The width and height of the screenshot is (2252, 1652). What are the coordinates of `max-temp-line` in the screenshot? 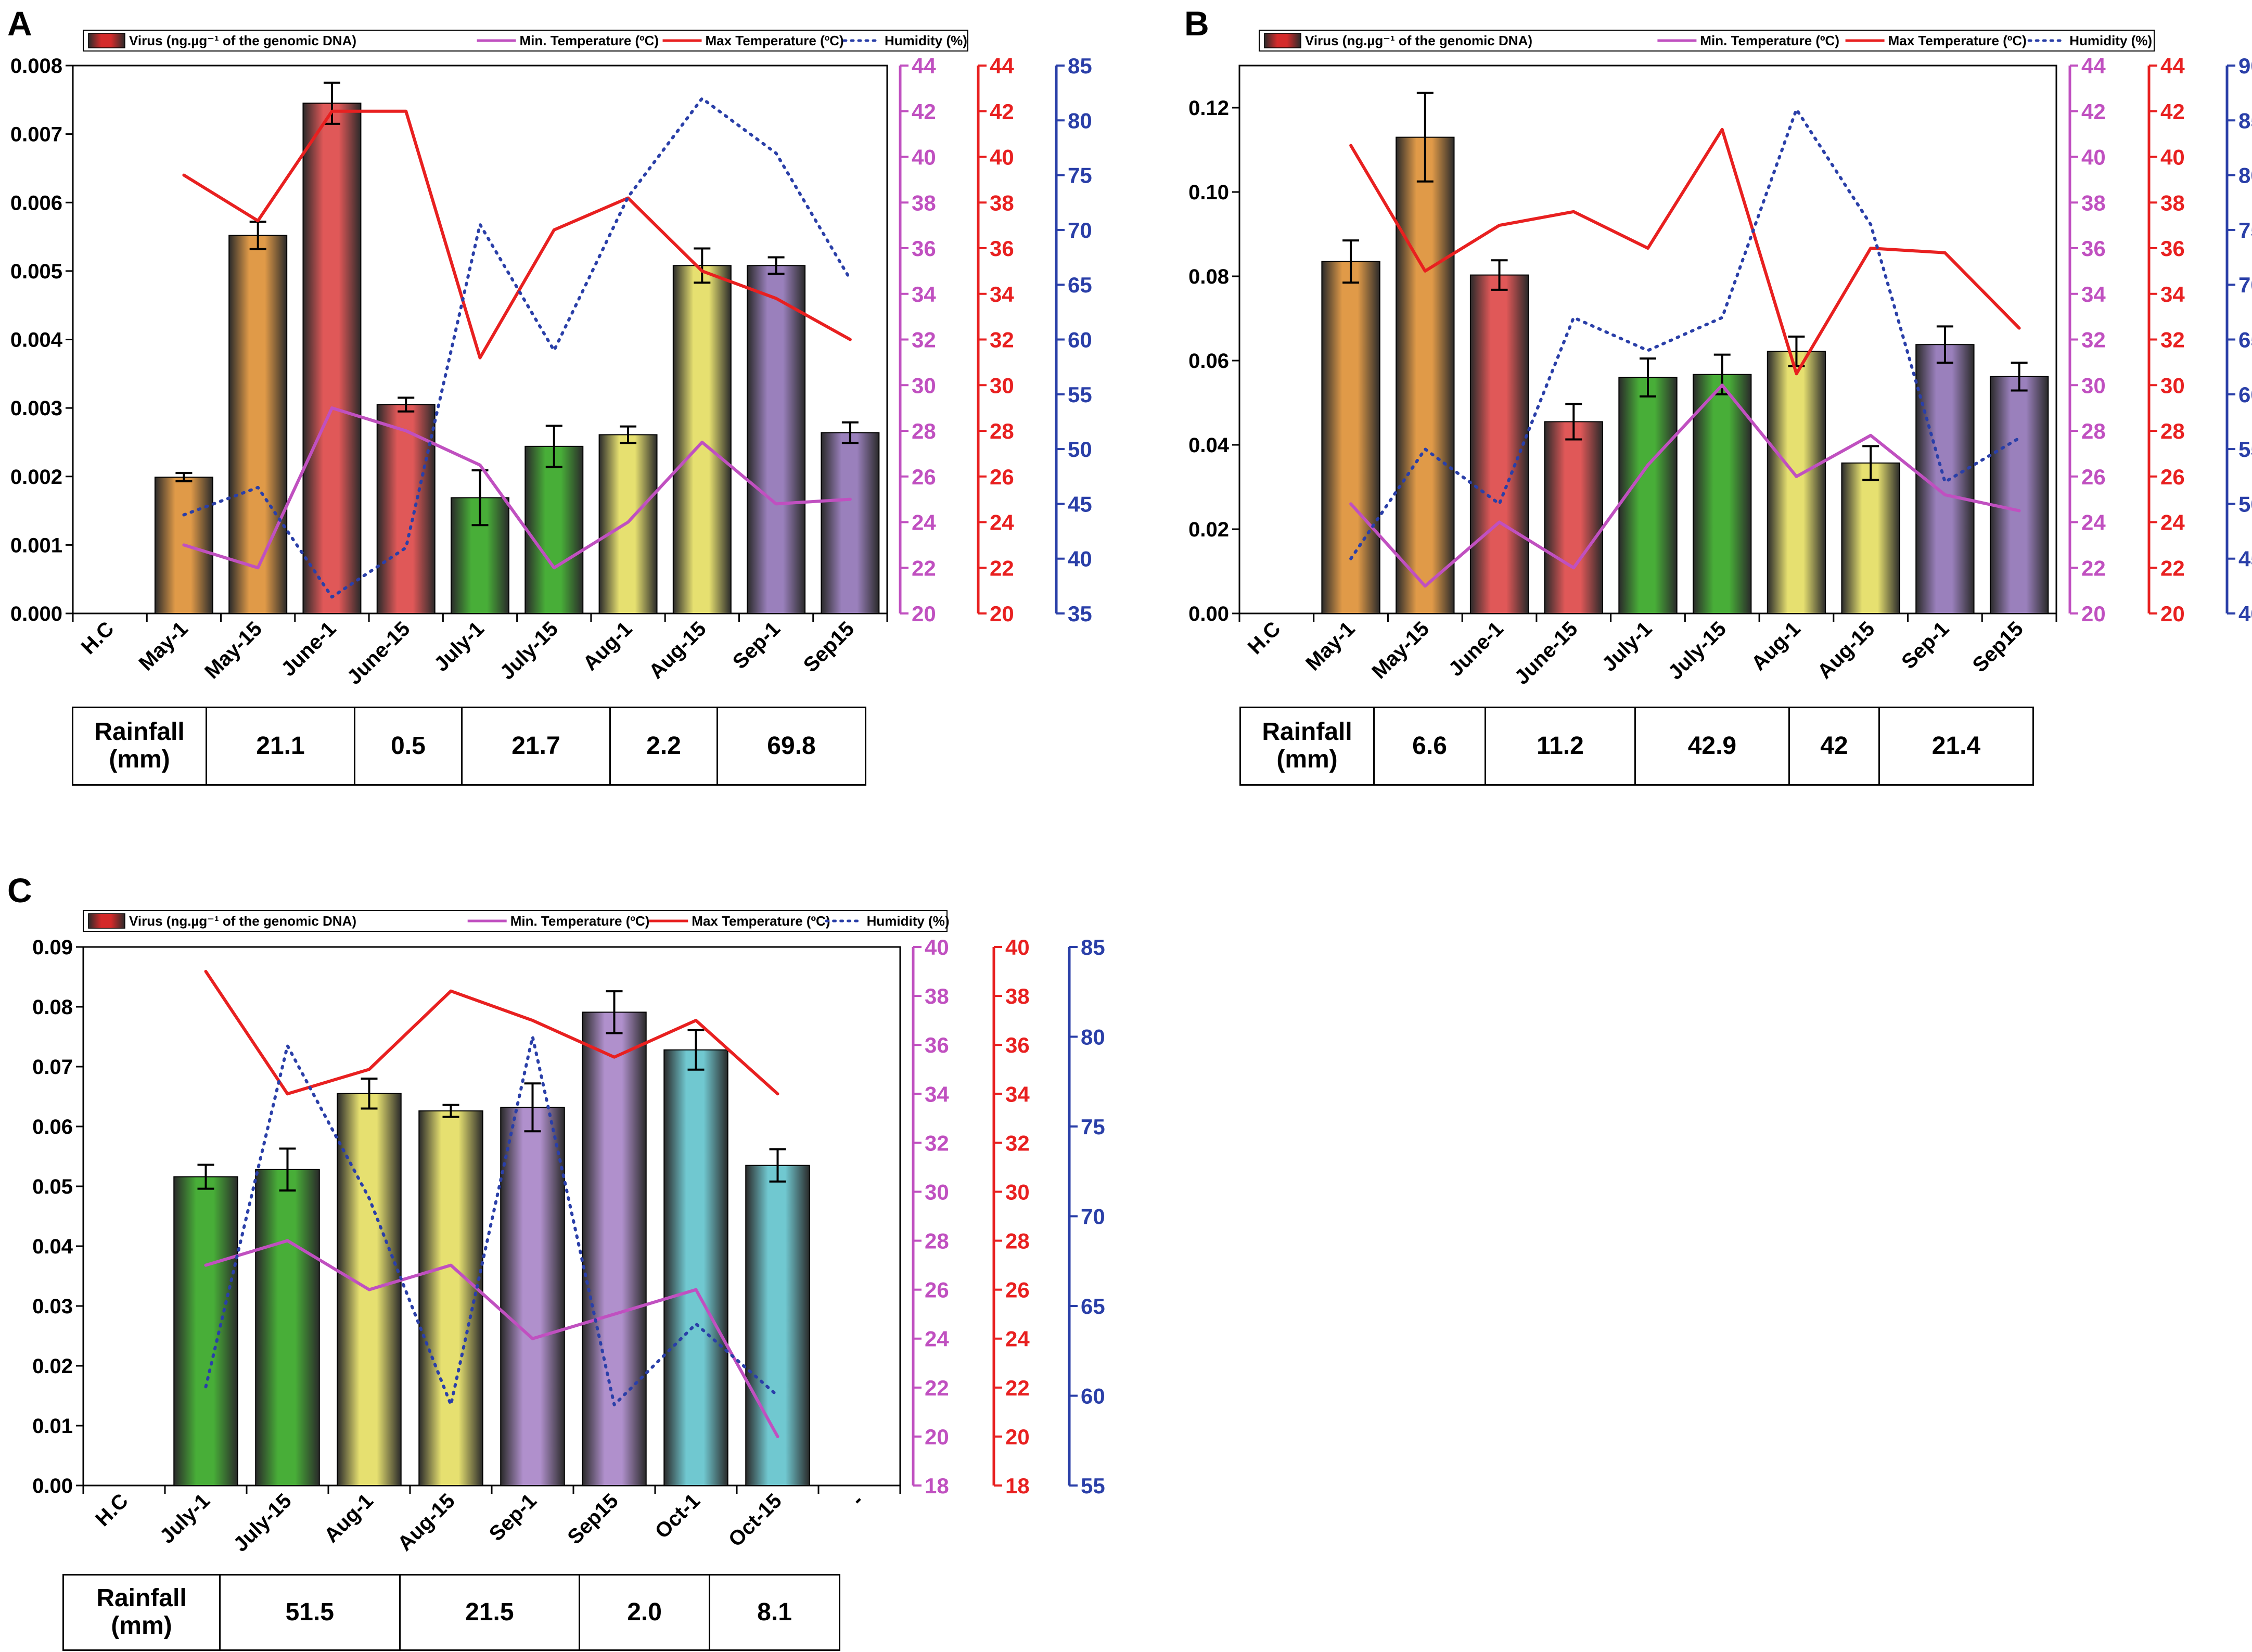 It's located at (1685, 251).